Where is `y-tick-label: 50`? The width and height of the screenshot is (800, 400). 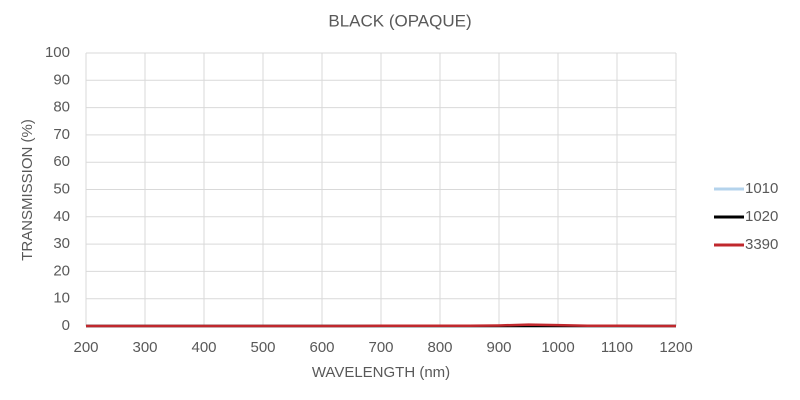
y-tick-label: 50 is located at coordinates (61, 188).